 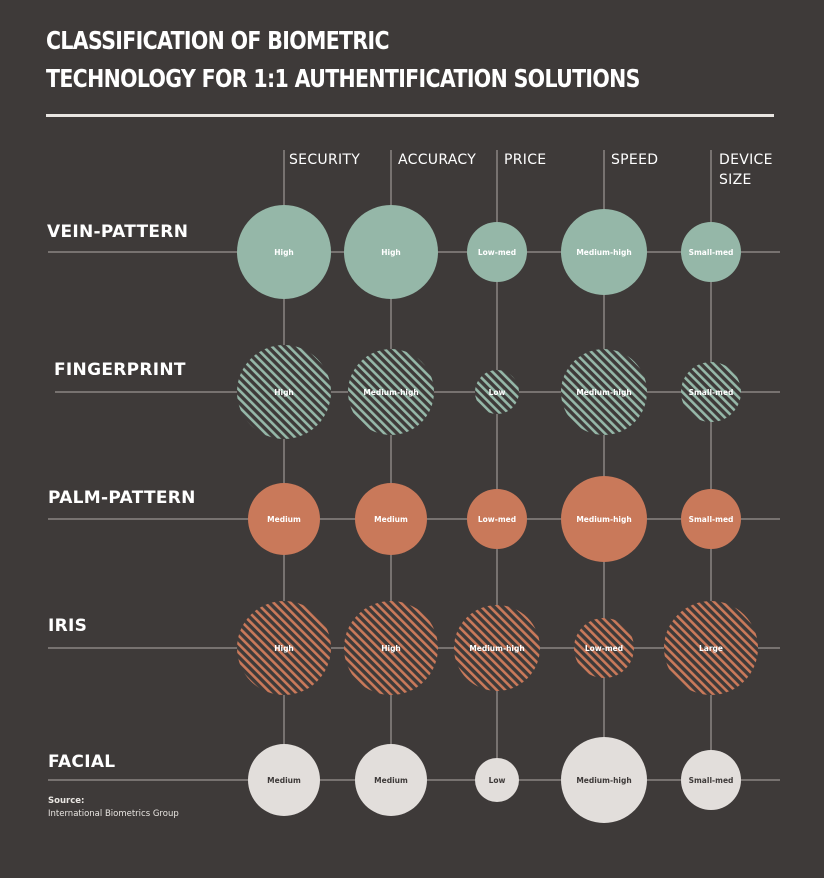 I want to click on column-header-line: PRICE, so click(x=525, y=160).